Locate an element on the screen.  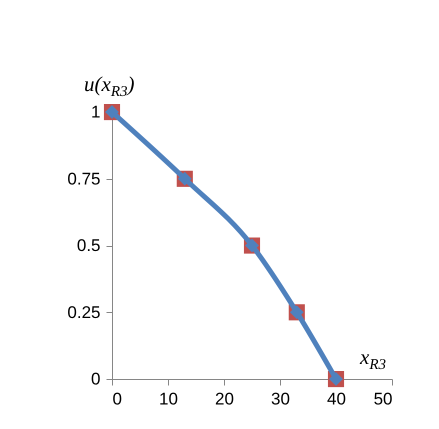
y-tick-label: 0.75 is located at coordinates (83, 178).